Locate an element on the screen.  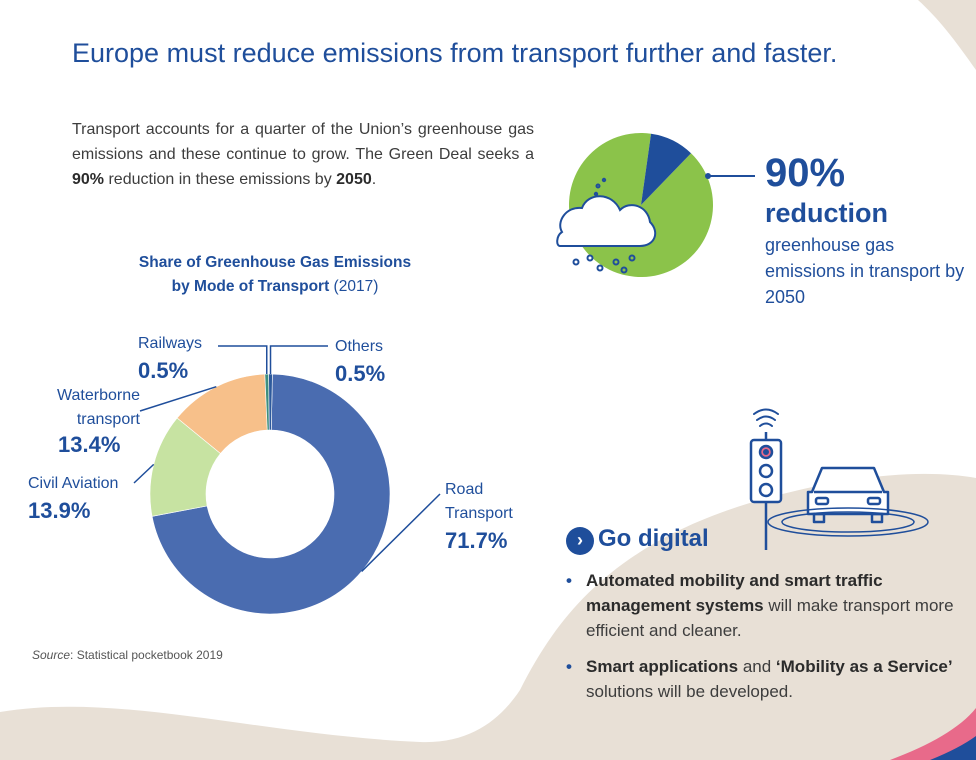
intro-bold-2050: 2050 is located at coordinates (354, 179).